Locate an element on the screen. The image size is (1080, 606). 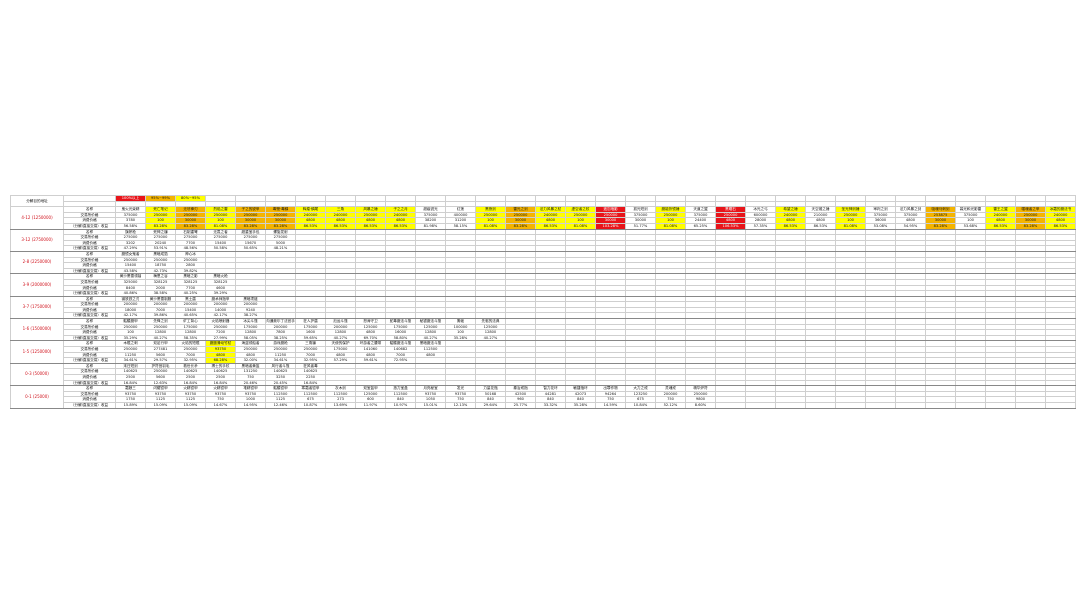
item-name-cell: 环游者之腰带 is located at coordinates (370, 343).